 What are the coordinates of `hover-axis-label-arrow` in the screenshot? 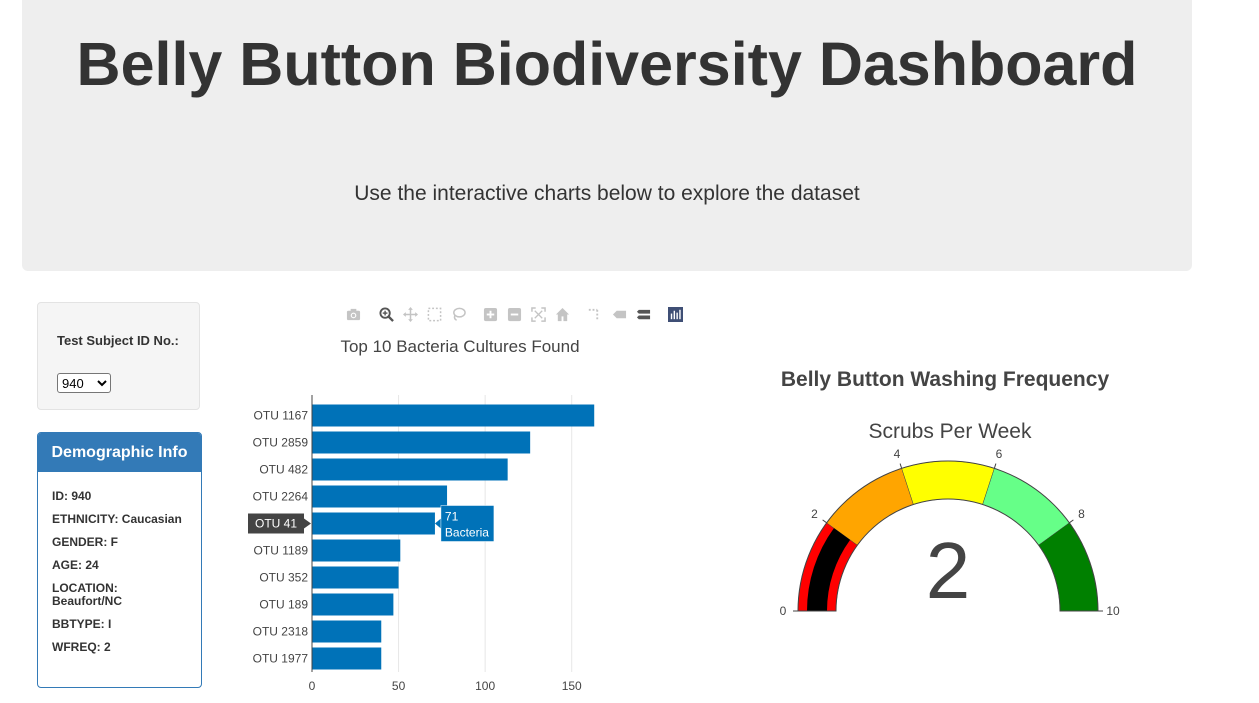 It's located at (307, 523).